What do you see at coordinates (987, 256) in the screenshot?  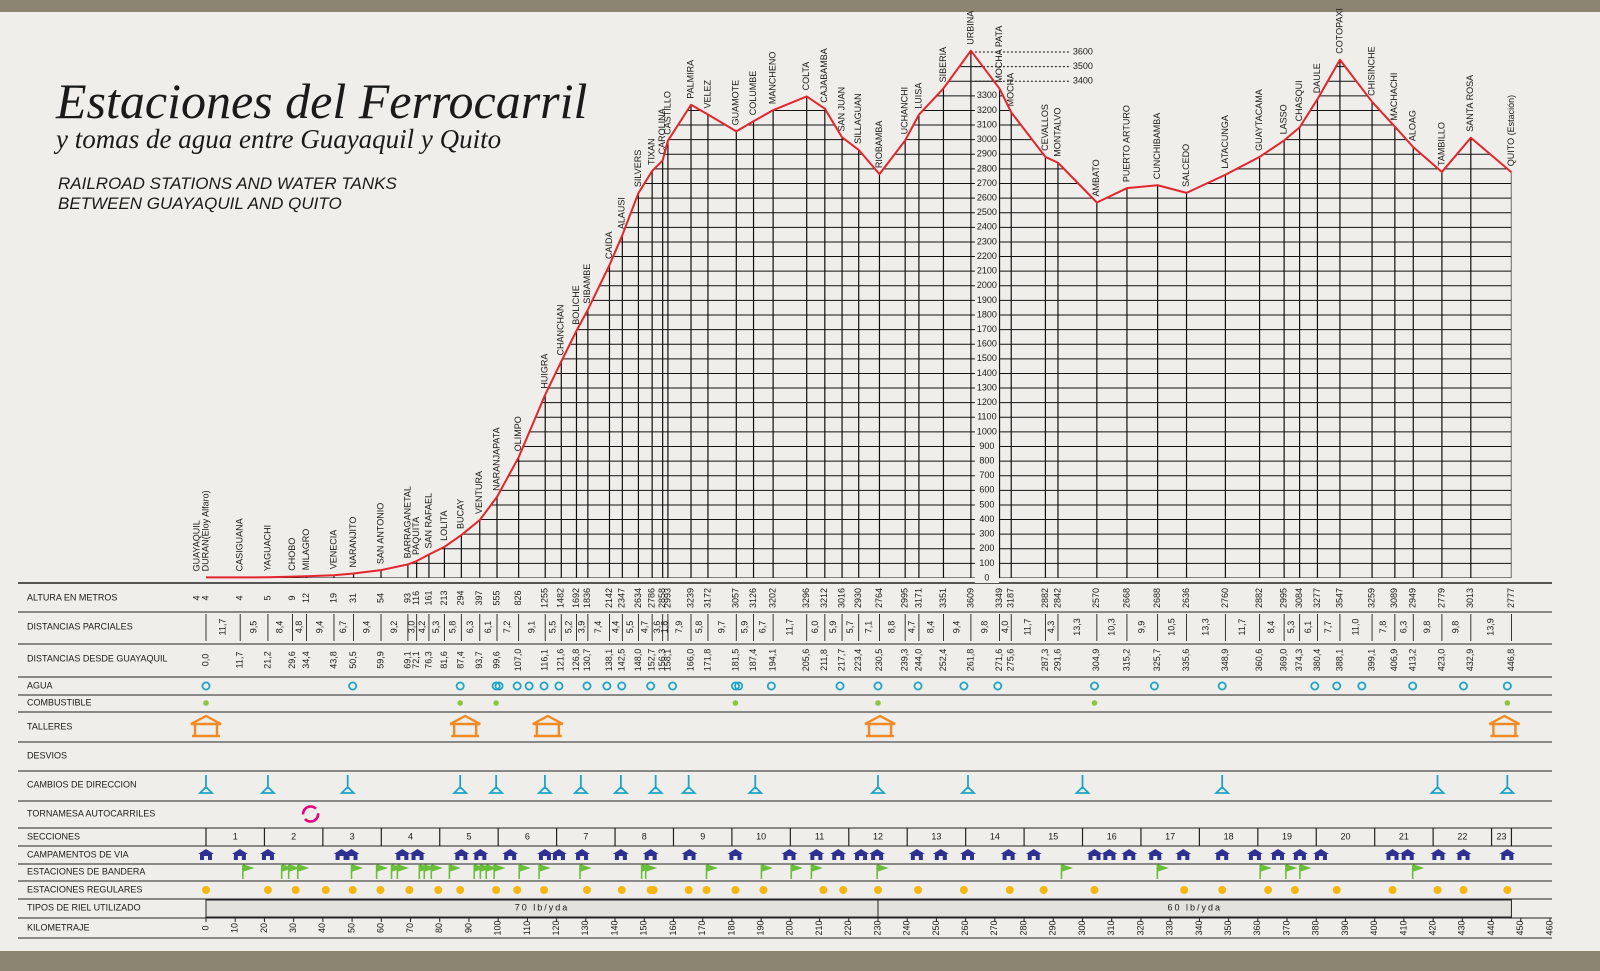 I see `y-tick-label: 2200` at bounding box center [987, 256].